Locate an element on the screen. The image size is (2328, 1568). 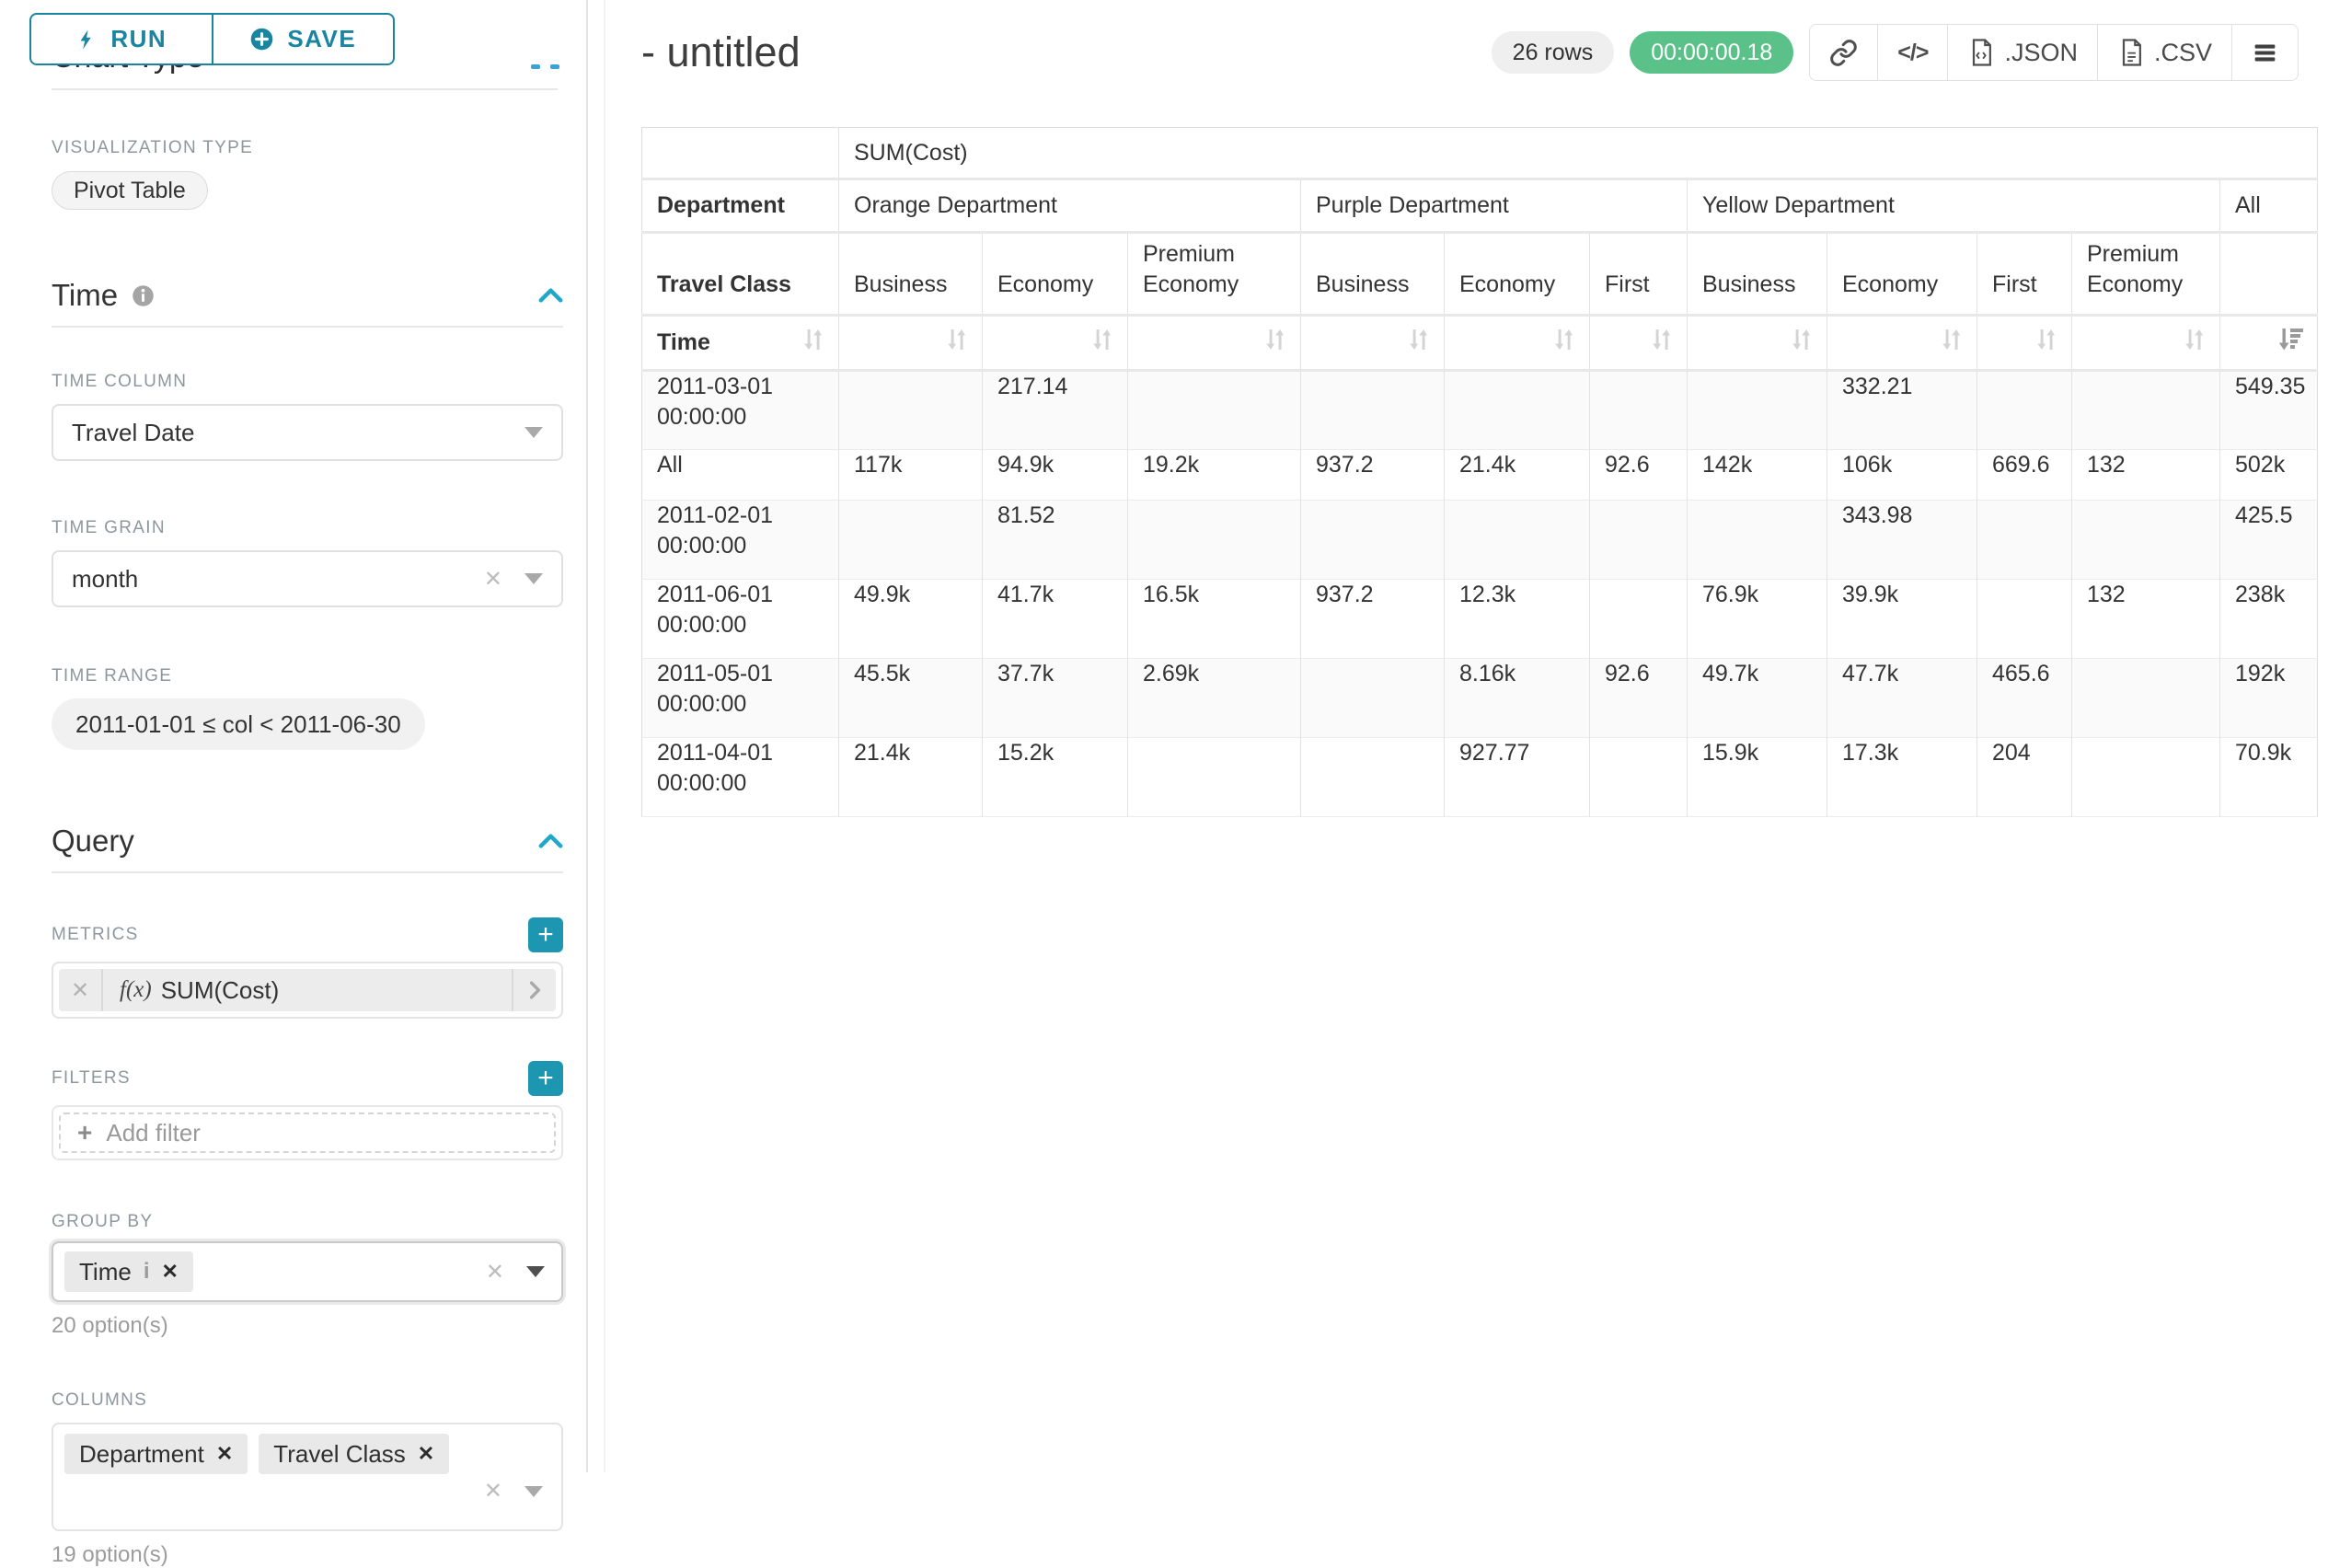
column-header: Business is located at coordinates (911, 274).